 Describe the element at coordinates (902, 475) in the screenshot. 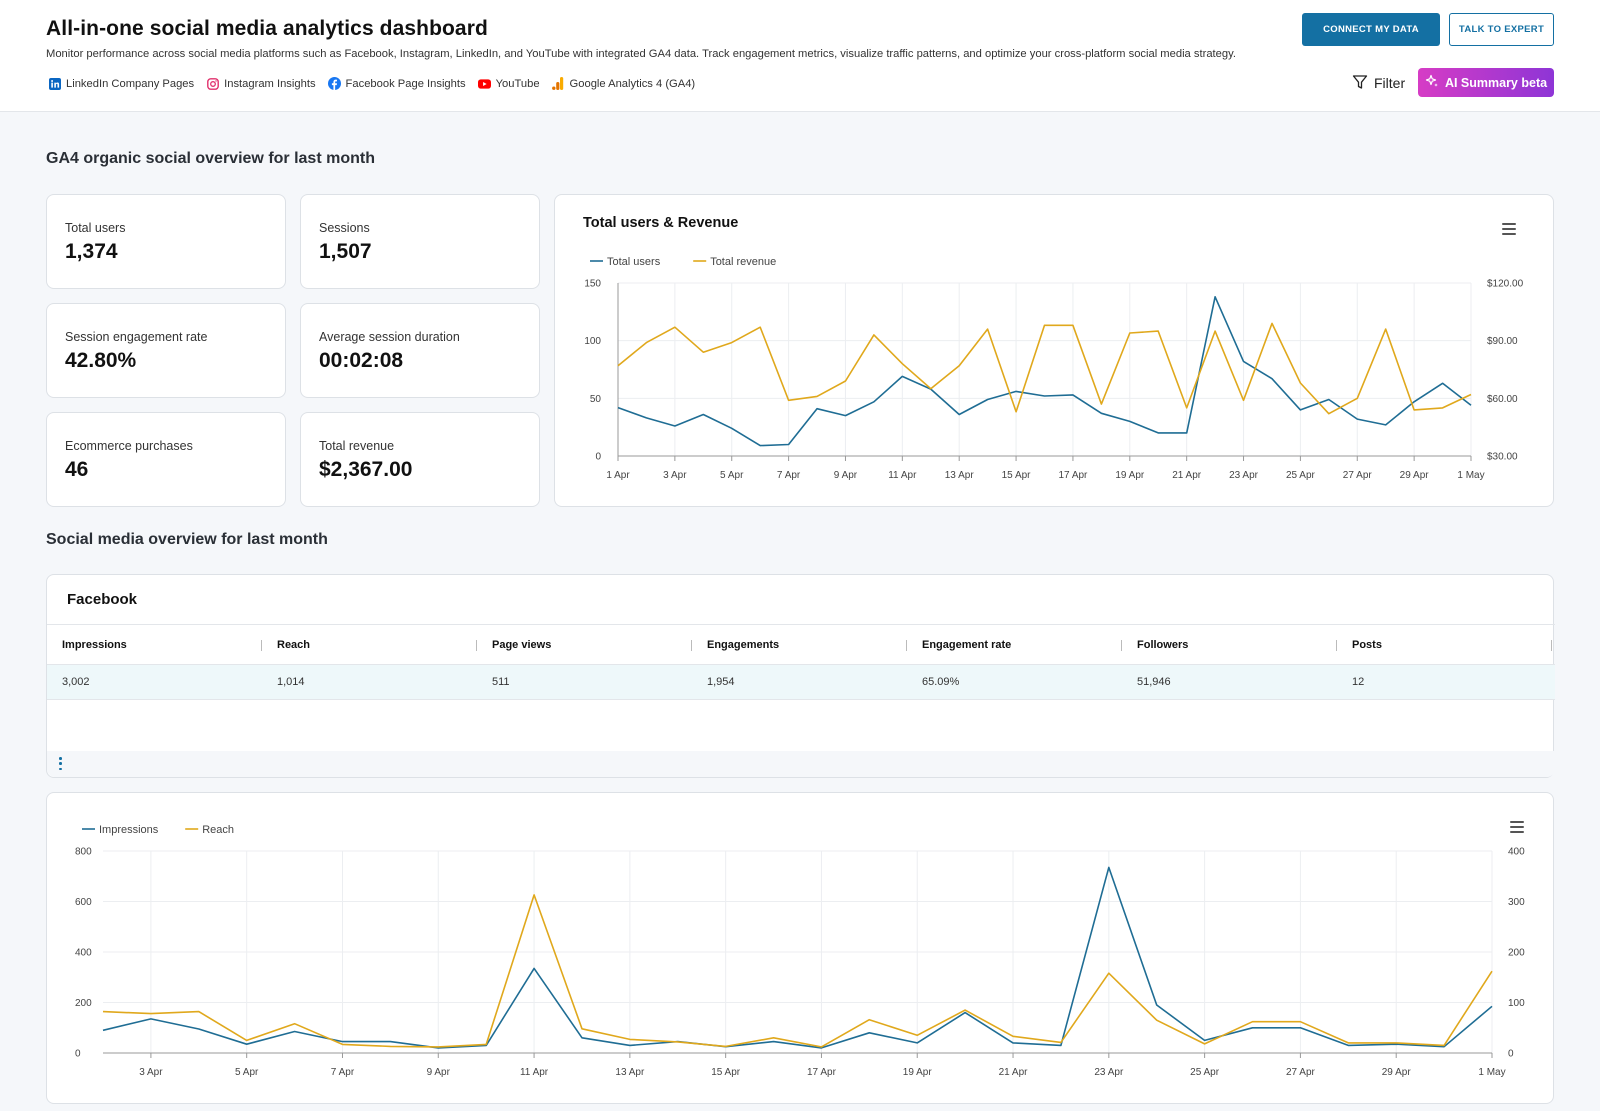

I see `x-tick-label: 11 Apr` at that location.